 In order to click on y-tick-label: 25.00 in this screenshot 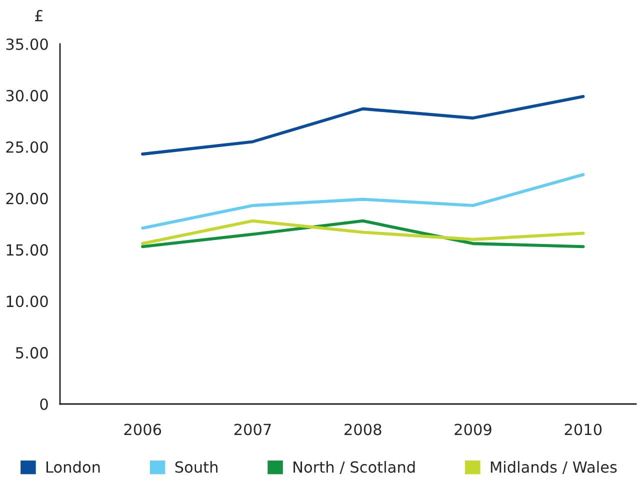, I will do `click(27, 147)`.